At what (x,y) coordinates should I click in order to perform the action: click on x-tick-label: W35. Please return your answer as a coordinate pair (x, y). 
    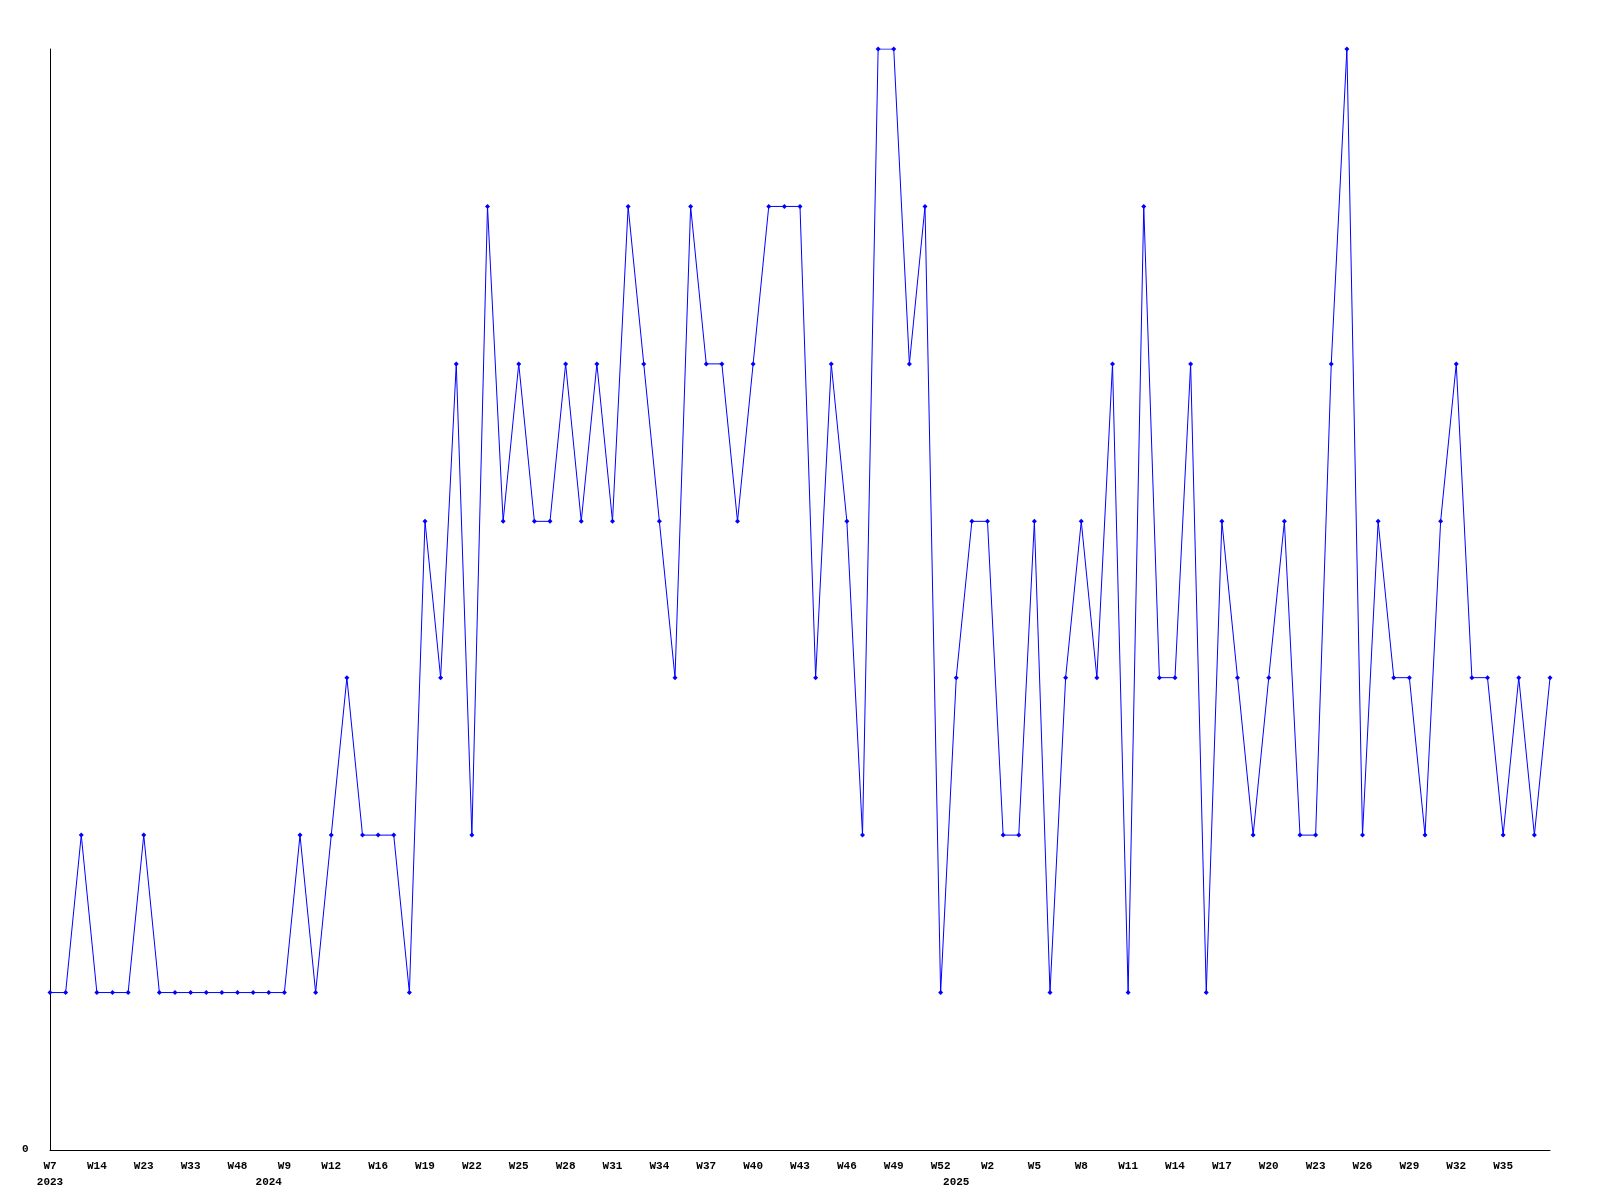
    Looking at the image, I should click on (1503, 1166).